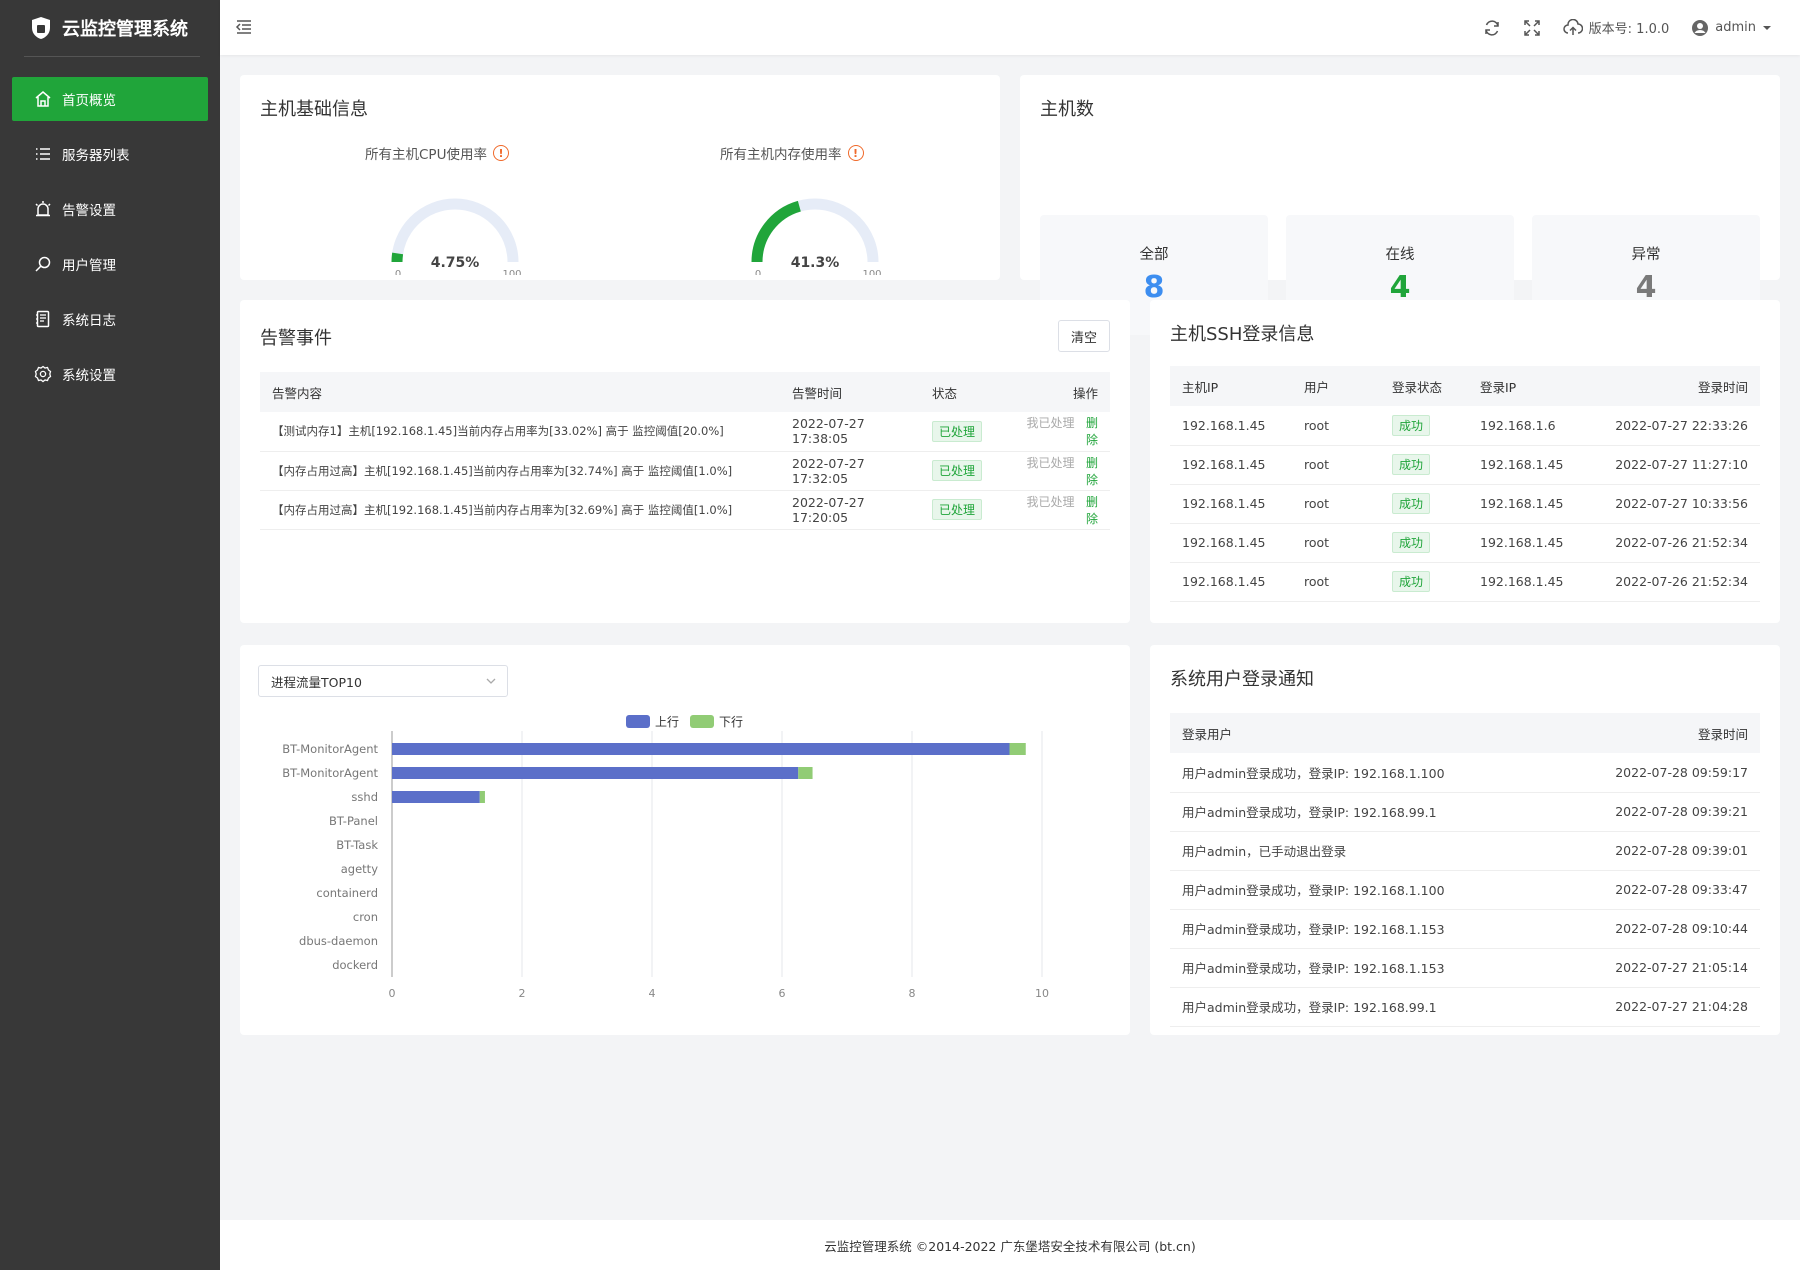 Image resolution: width=1800 pixels, height=1270 pixels. What do you see at coordinates (1154, 255) in the screenshot?
I see `stat-label: 全部` at bounding box center [1154, 255].